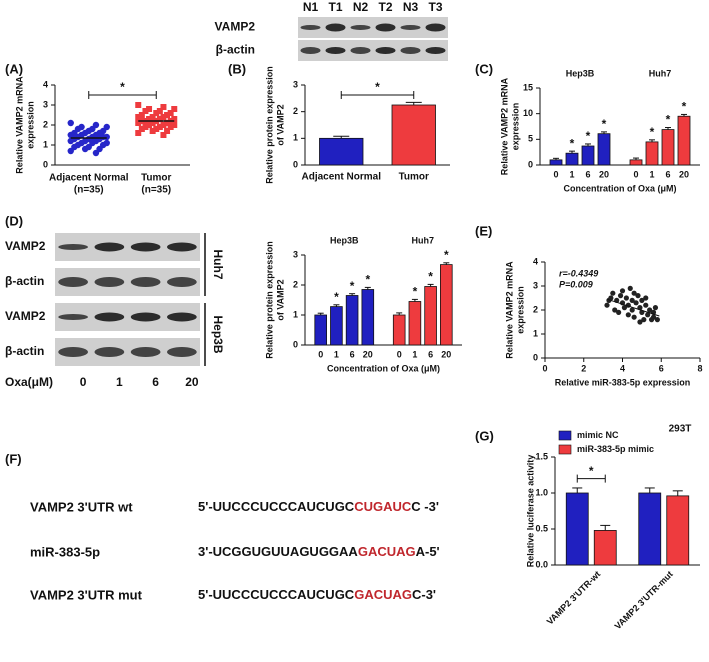 Image resolution: width=709 pixels, height=662 pixels. What do you see at coordinates (317, 594) in the screenshot?
I see `sequence: 5'-UUCCCUCCCAUCUGCGACUAGC-3'` at bounding box center [317, 594].